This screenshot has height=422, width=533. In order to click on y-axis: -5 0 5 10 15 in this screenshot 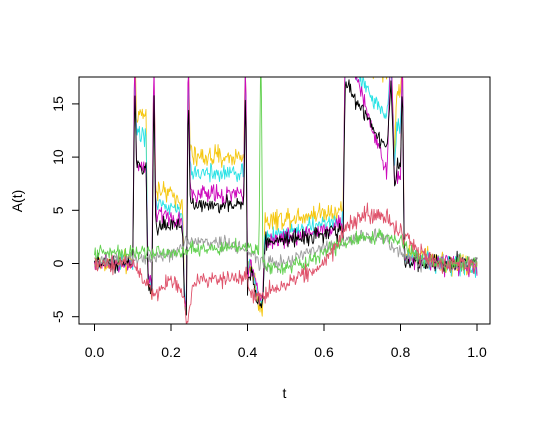, I will do `click(65, 209)`.